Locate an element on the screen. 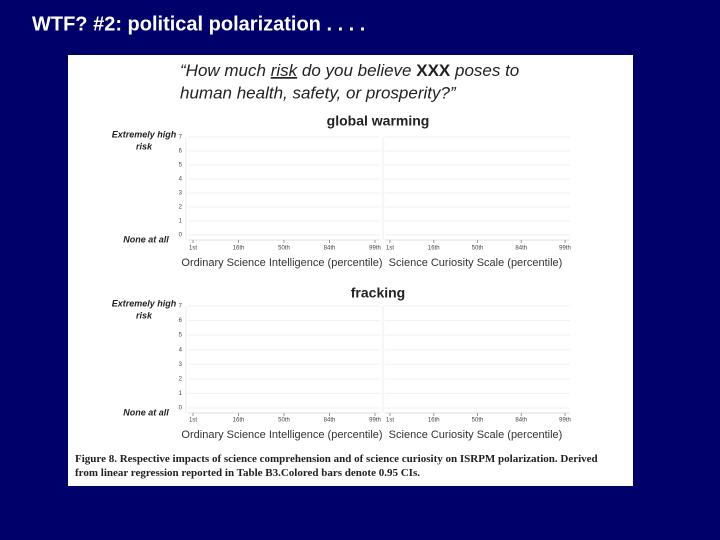 The width and height of the screenshot is (720, 540). question-part: “How much is located at coordinates (225, 70).